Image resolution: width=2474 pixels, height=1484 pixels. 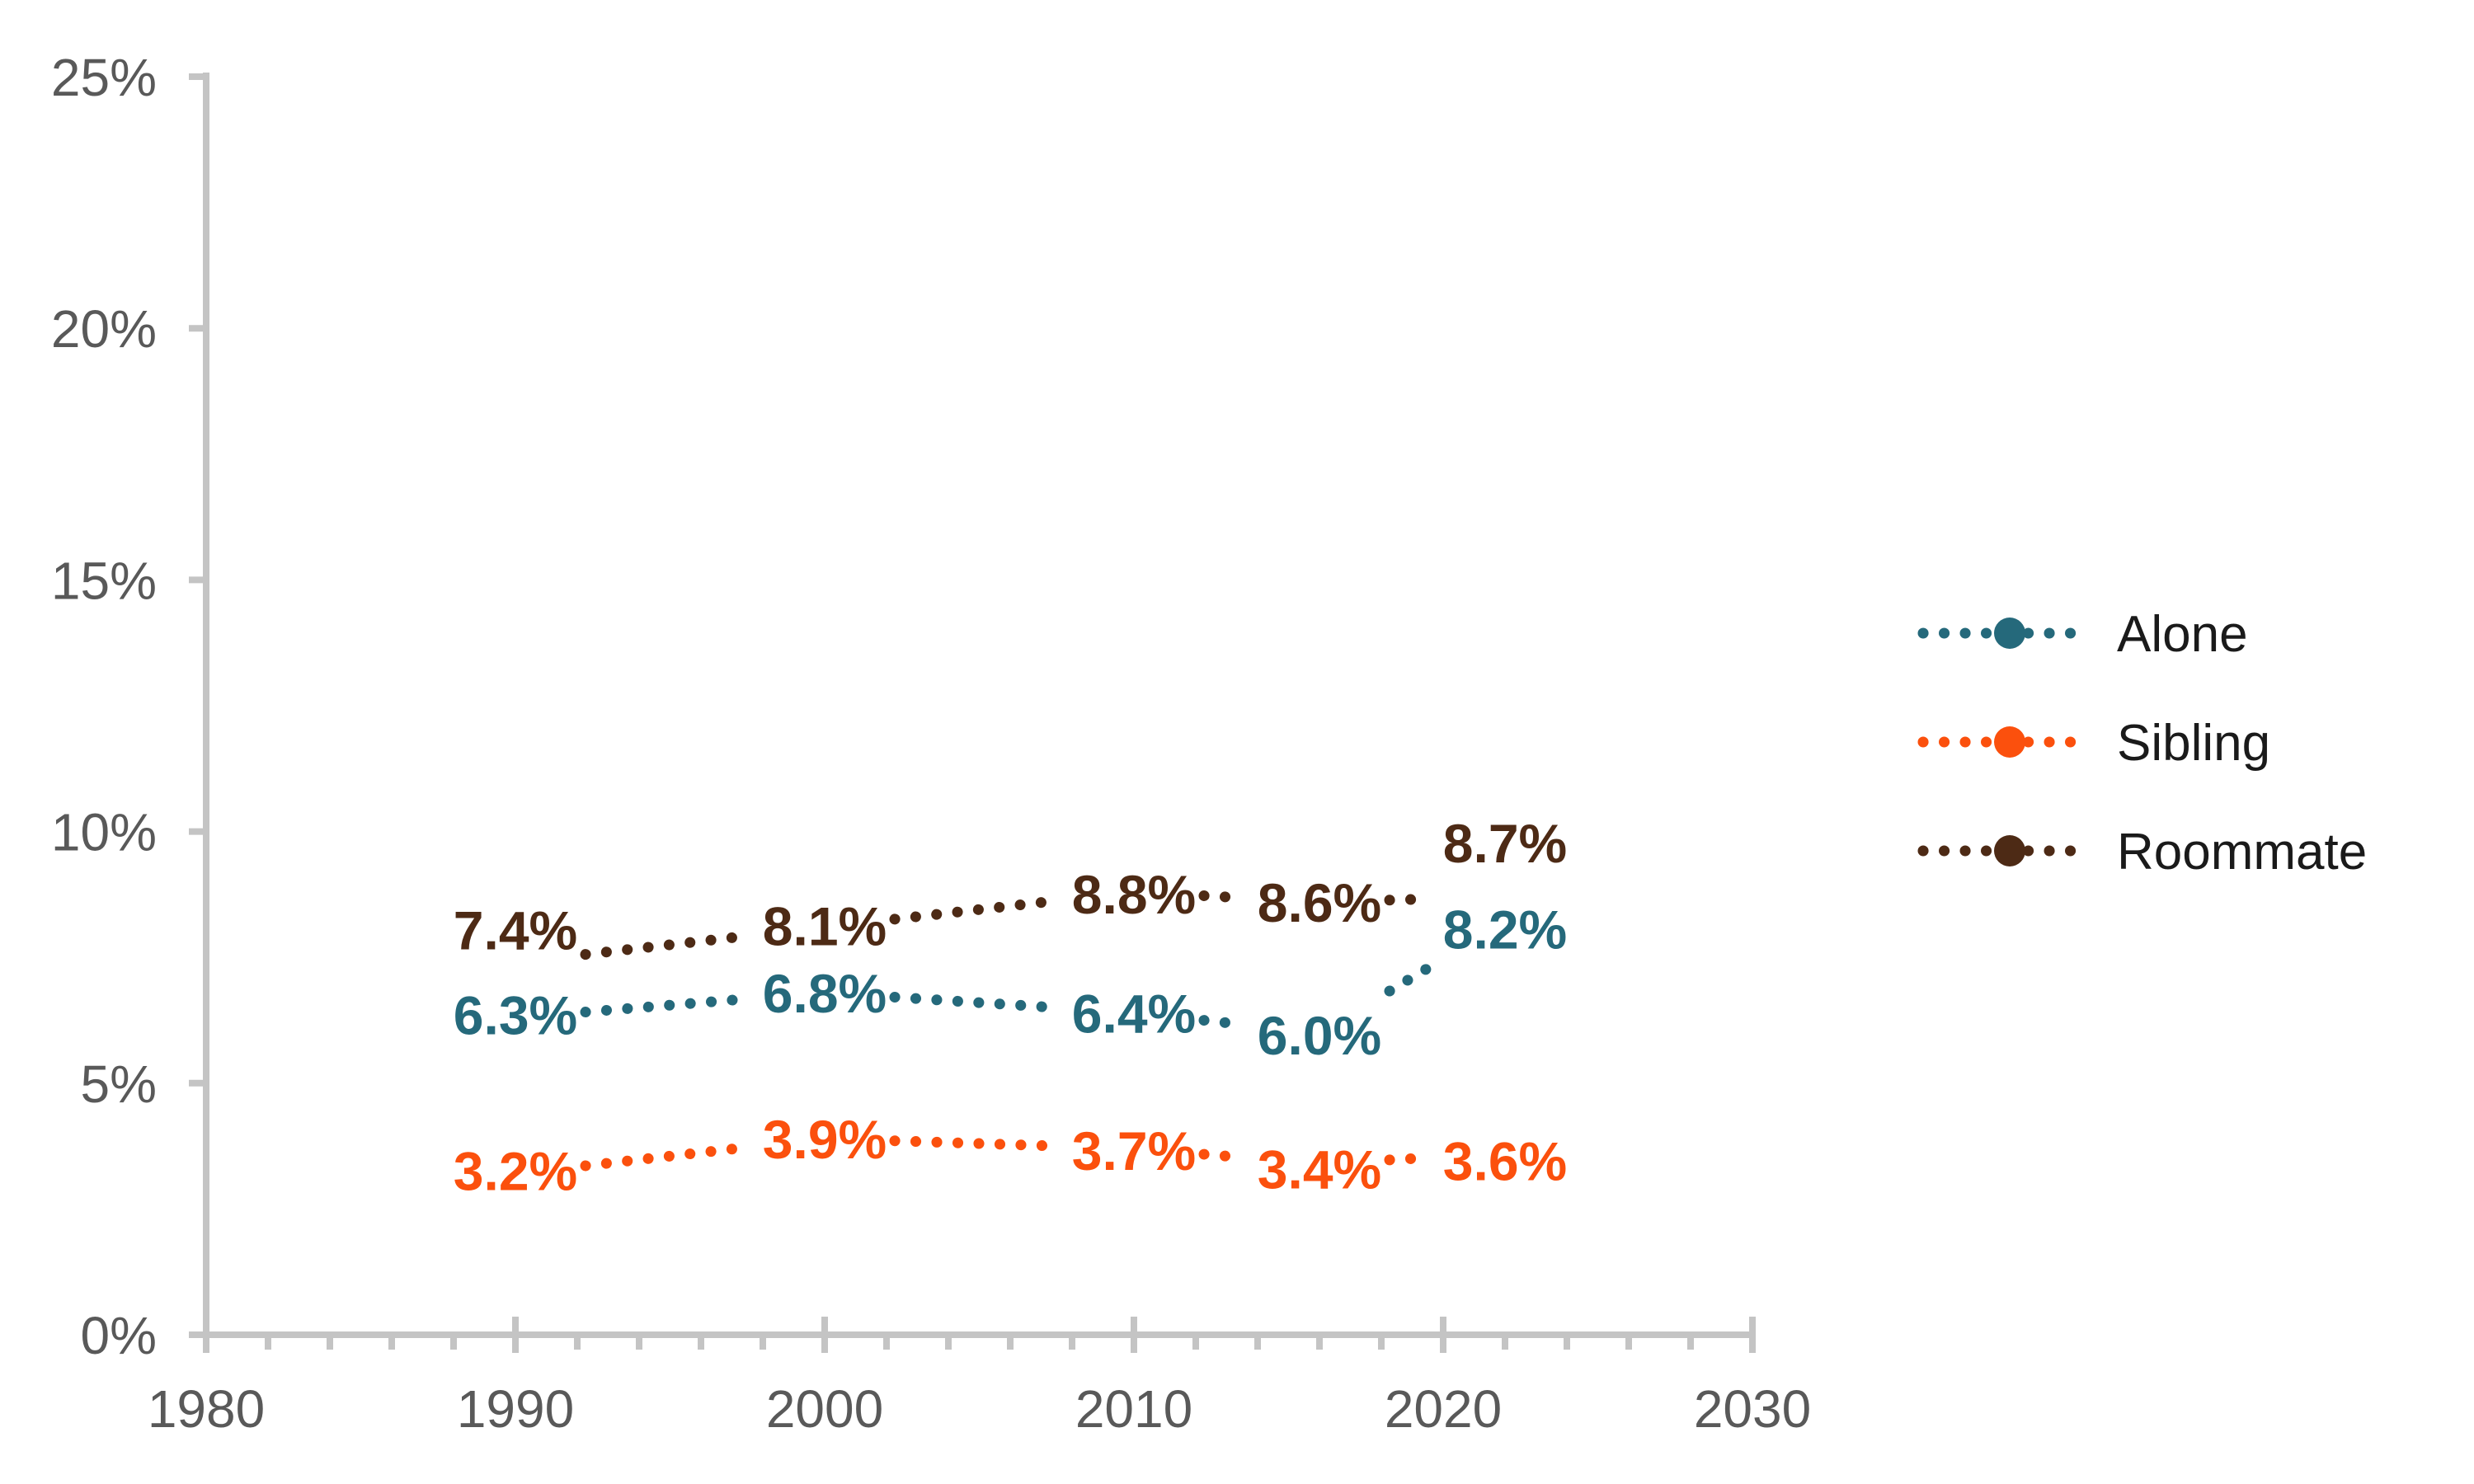 What do you see at coordinates (1133, 1409) in the screenshot?
I see `x-axis-tick-label: 2010` at bounding box center [1133, 1409].